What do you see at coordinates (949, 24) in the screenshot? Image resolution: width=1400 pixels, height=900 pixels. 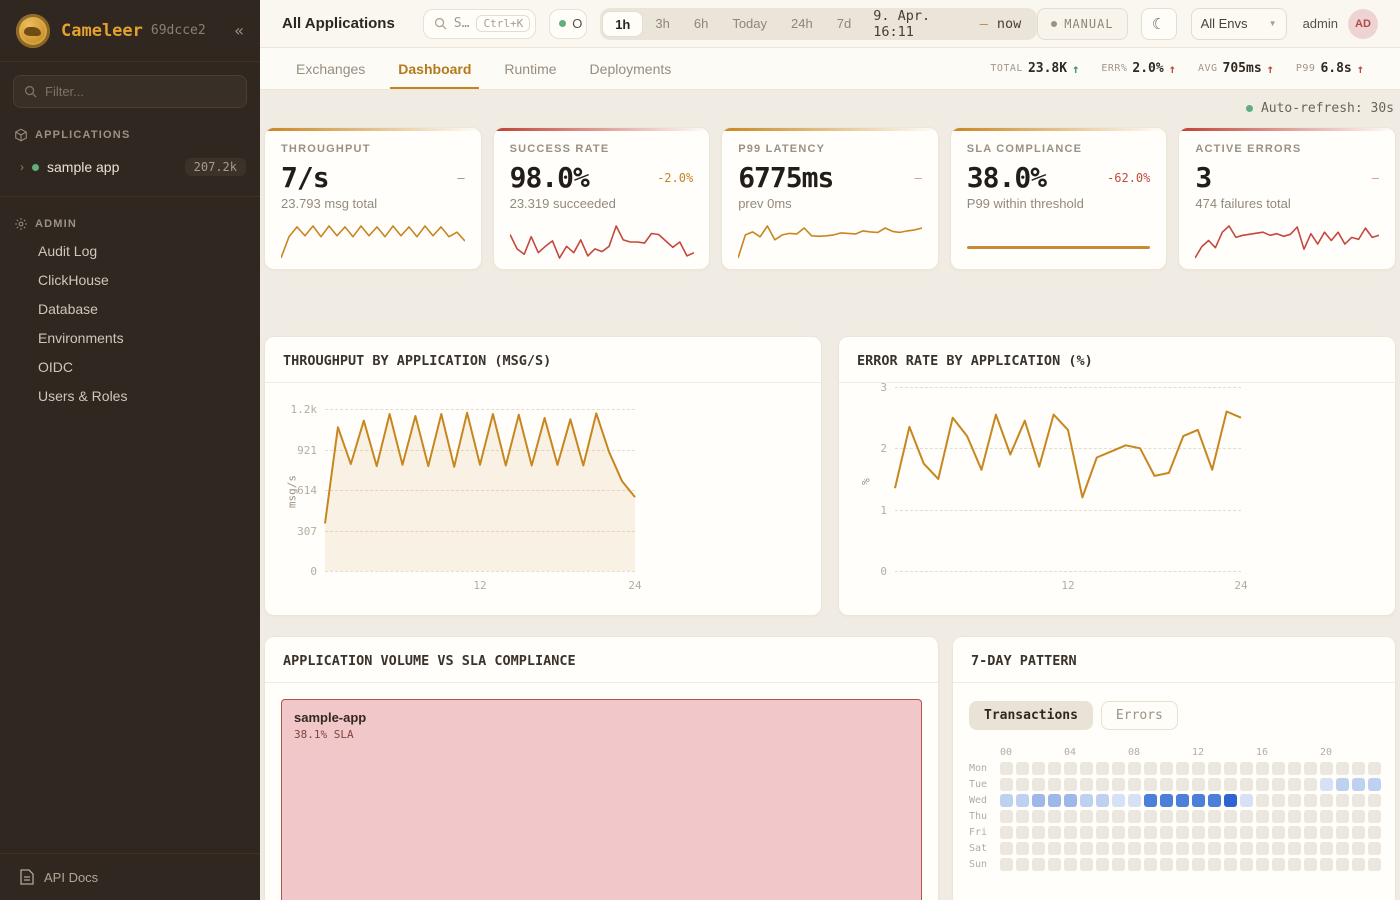 I see `date-range: 9. Apr. 16:11 – now` at bounding box center [949, 24].